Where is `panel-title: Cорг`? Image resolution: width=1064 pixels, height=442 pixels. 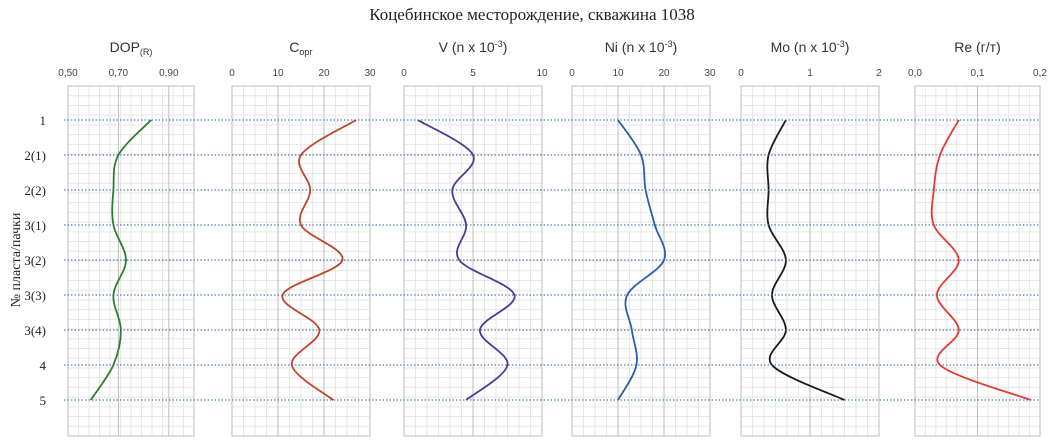 panel-title: Cорг is located at coordinates (301, 48).